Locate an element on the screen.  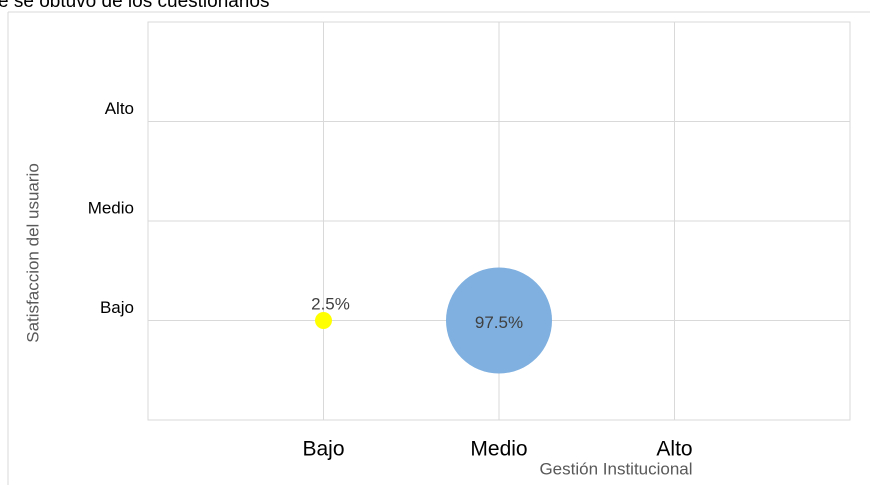
y-tick-label: Medio is located at coordinates (111, 207).